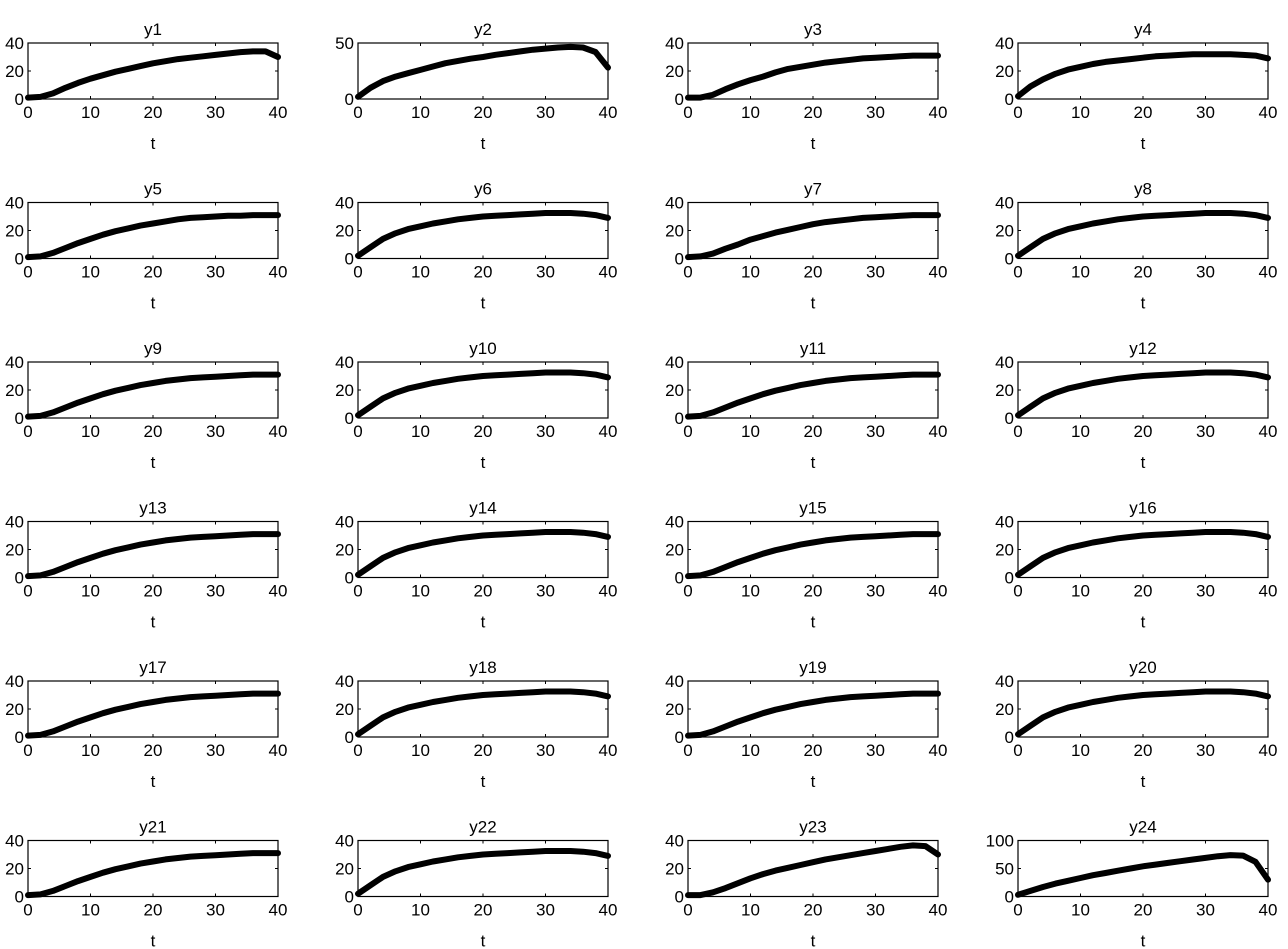 The width and height of the screenshot is (1288, 949). Describe the element at coordinates (146, 246) in the screenshot. I see `subplot-y5: y5 0 10 20 30 40 0 20 40 t` at that location.